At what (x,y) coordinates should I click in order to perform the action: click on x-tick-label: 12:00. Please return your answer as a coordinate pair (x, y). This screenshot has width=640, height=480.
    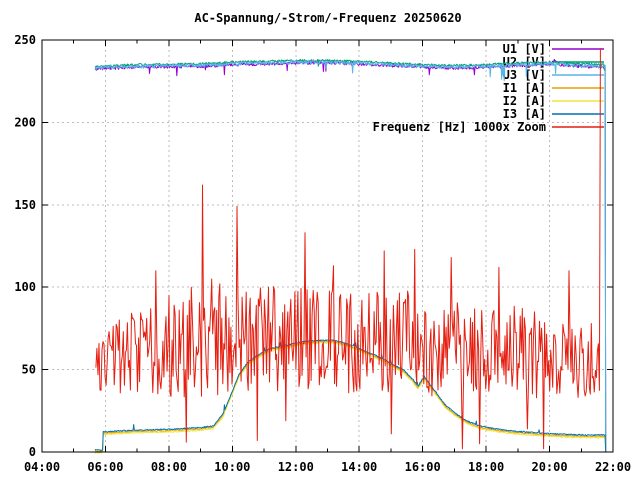
    Looking at the image, I should click on (296, 467).